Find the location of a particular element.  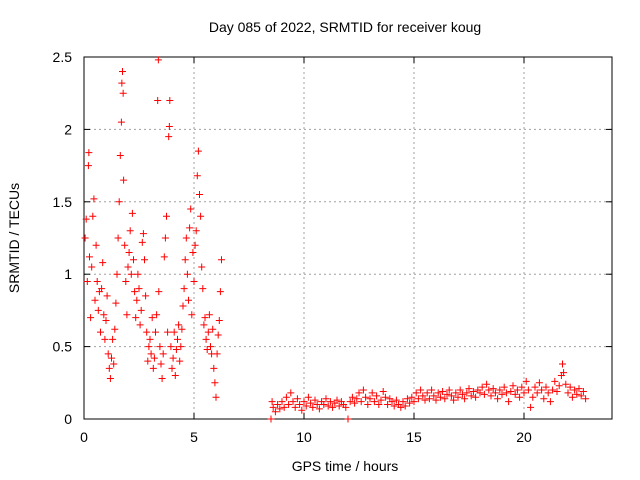

x-tick-label: 10 is located at coordinates (304, 437).